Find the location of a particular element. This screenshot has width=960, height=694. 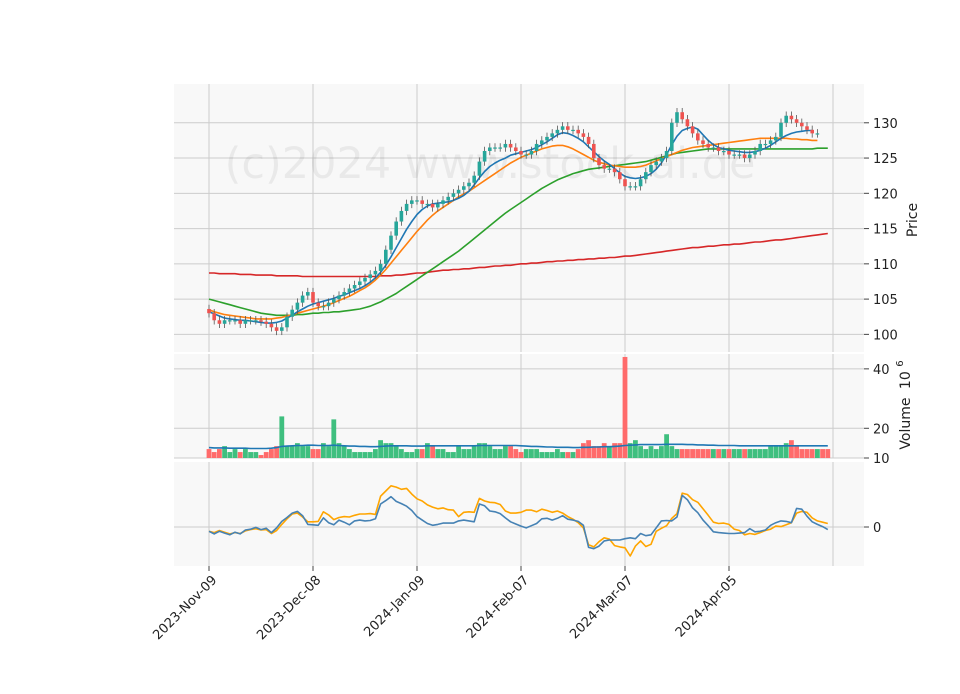

price-tick-label: 100 is located at coordinates (885, 335).